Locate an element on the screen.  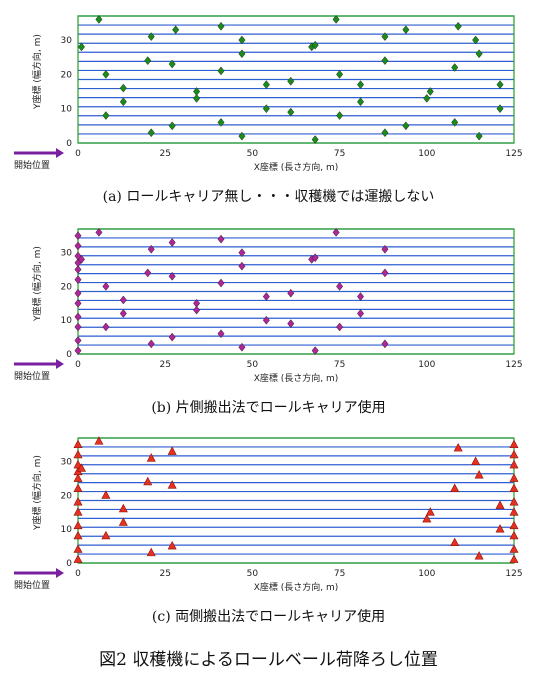
caption-b: (b) 片側搬出法でロールキャリア使用 is located at coordinates (268, 408).